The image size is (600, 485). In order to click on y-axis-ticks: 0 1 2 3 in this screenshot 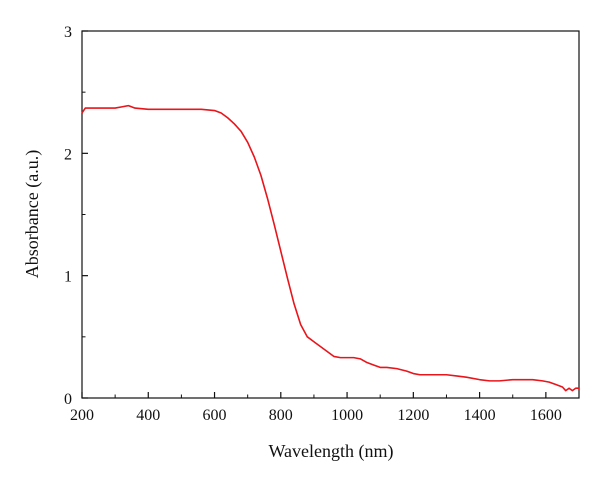, I will do `click(76, 216)`.